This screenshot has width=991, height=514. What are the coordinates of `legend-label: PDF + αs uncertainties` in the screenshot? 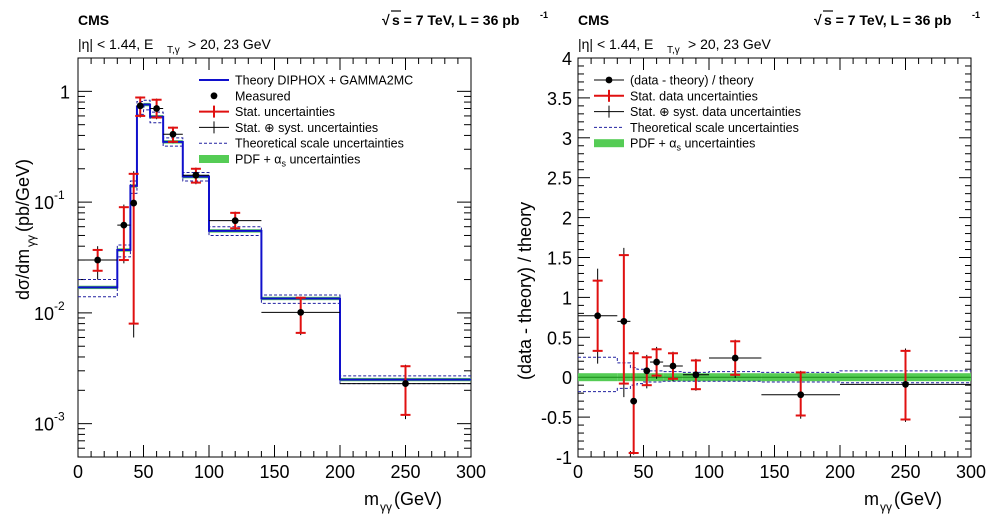 It's located at (692, 145).